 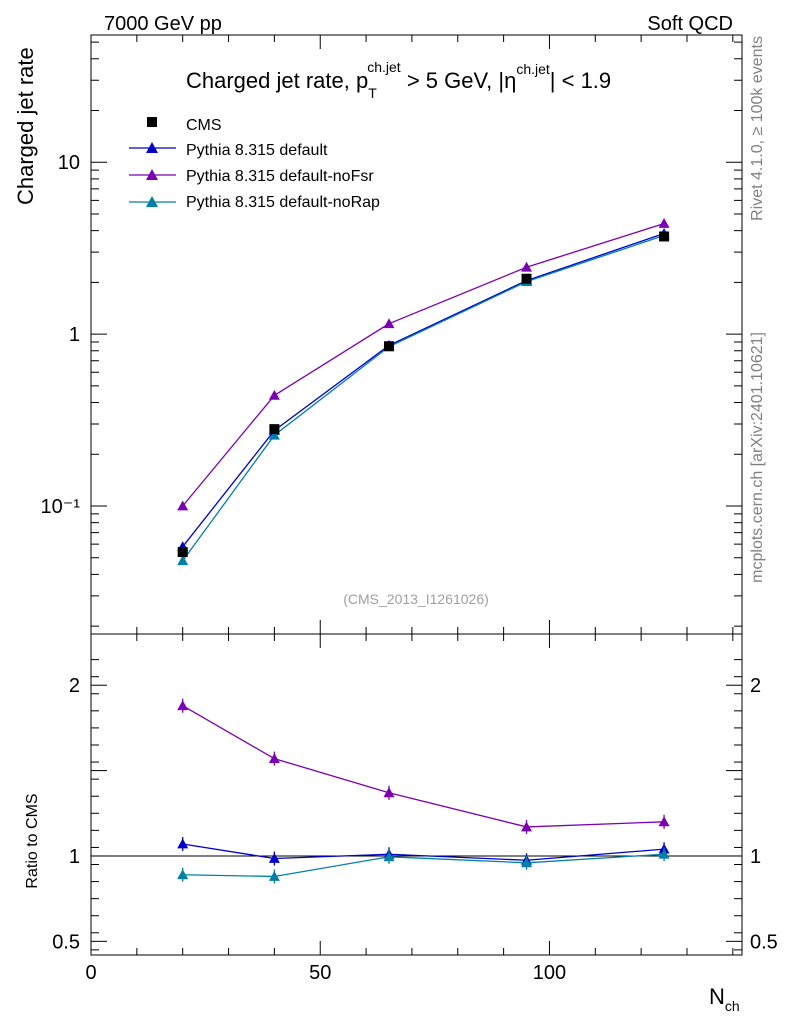 I want to click on title-mid: > 5 GeV, |η, so click(x=459, y=80).